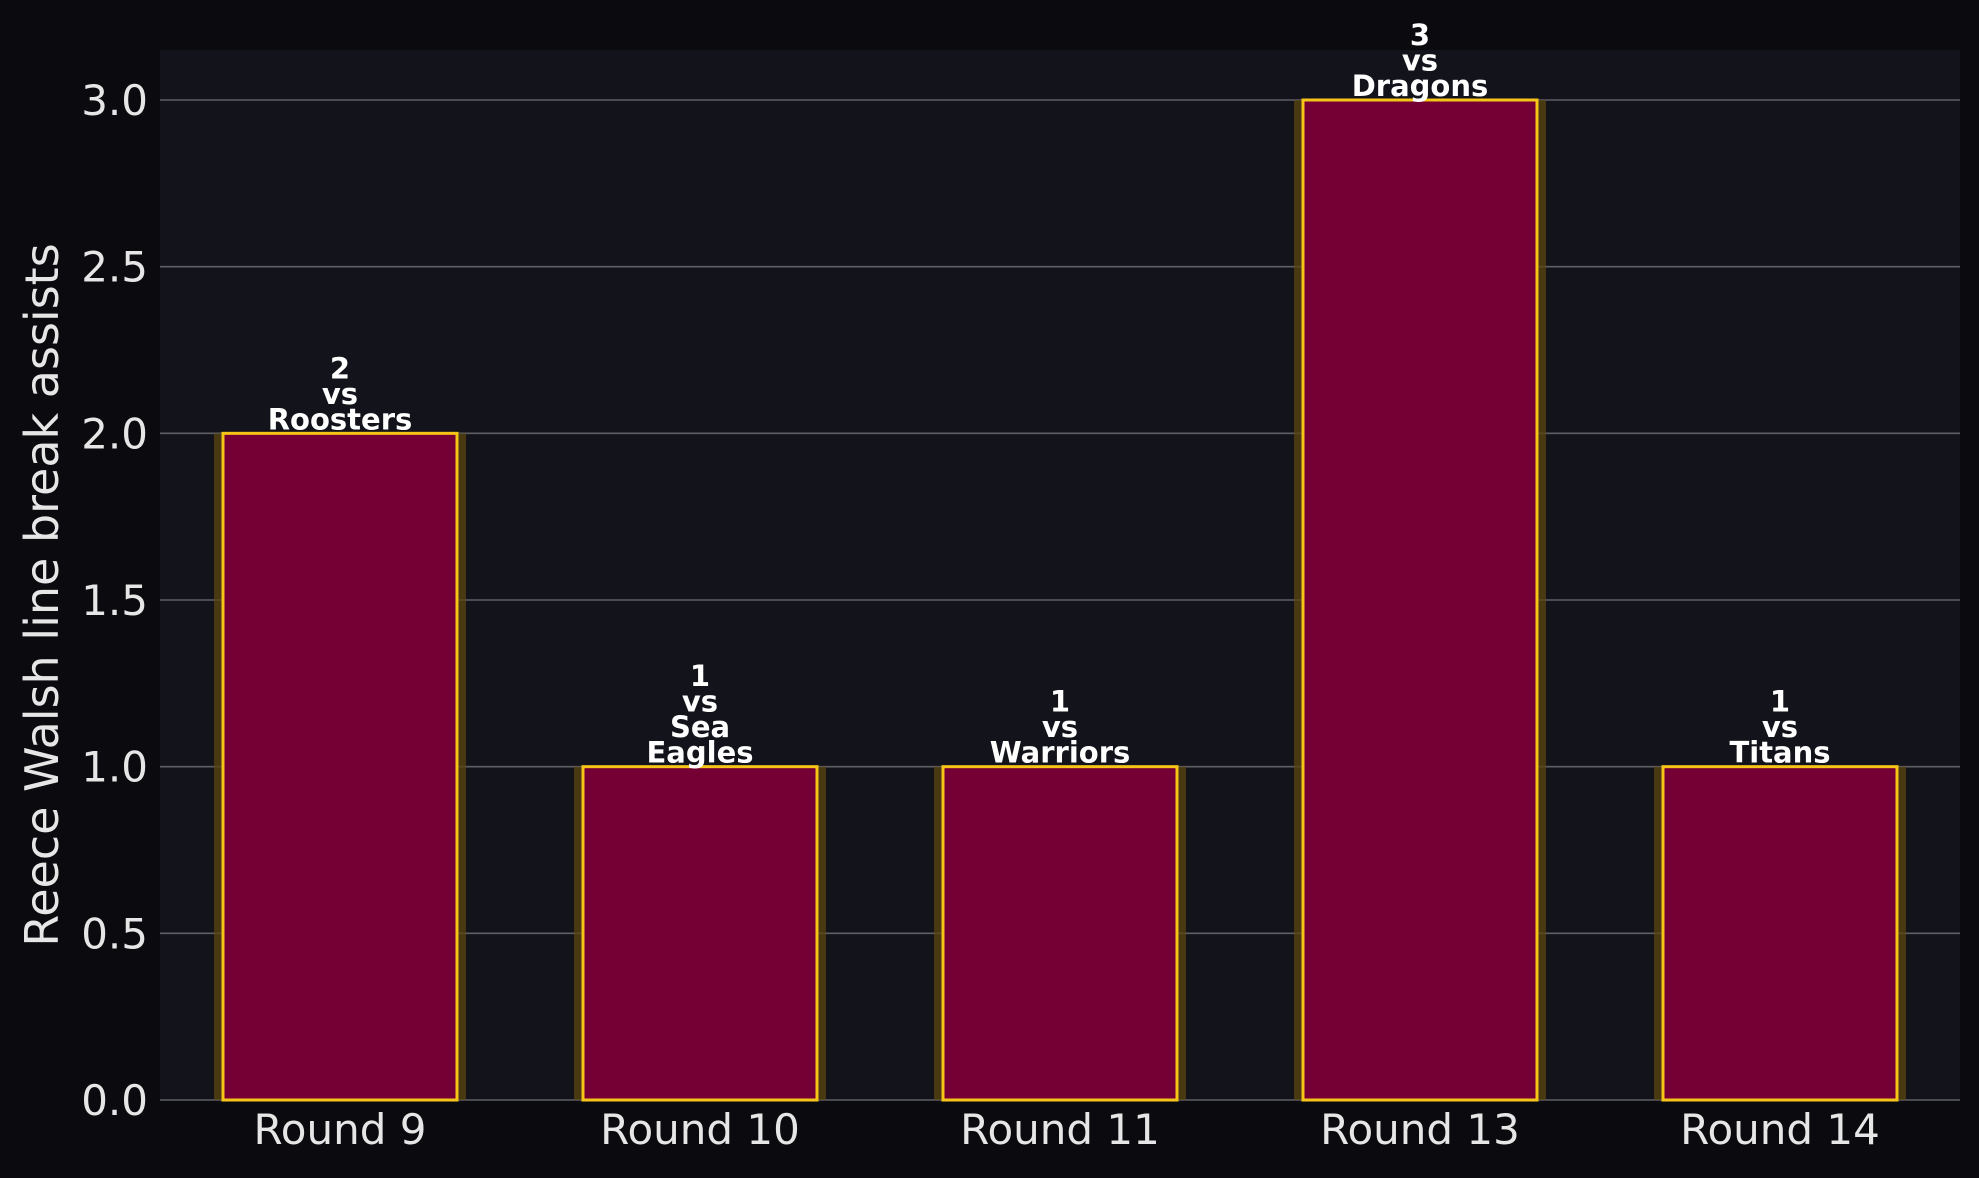  Describe the element at coordinates (1420, 86) in the screenshot. I see `bar-data-label: Dragons` at that location.